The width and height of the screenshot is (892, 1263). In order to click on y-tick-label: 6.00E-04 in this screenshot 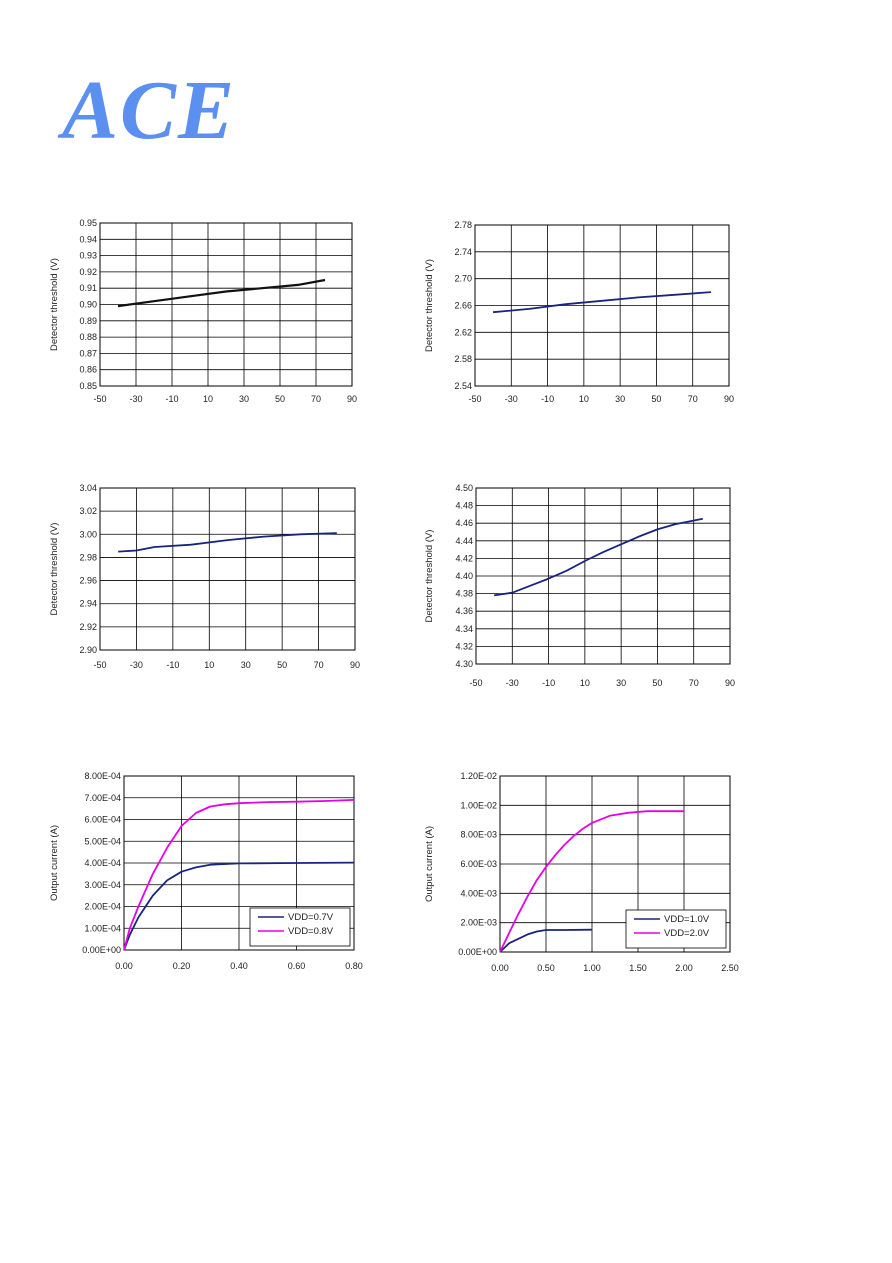, I will do `click(102, 820)`.